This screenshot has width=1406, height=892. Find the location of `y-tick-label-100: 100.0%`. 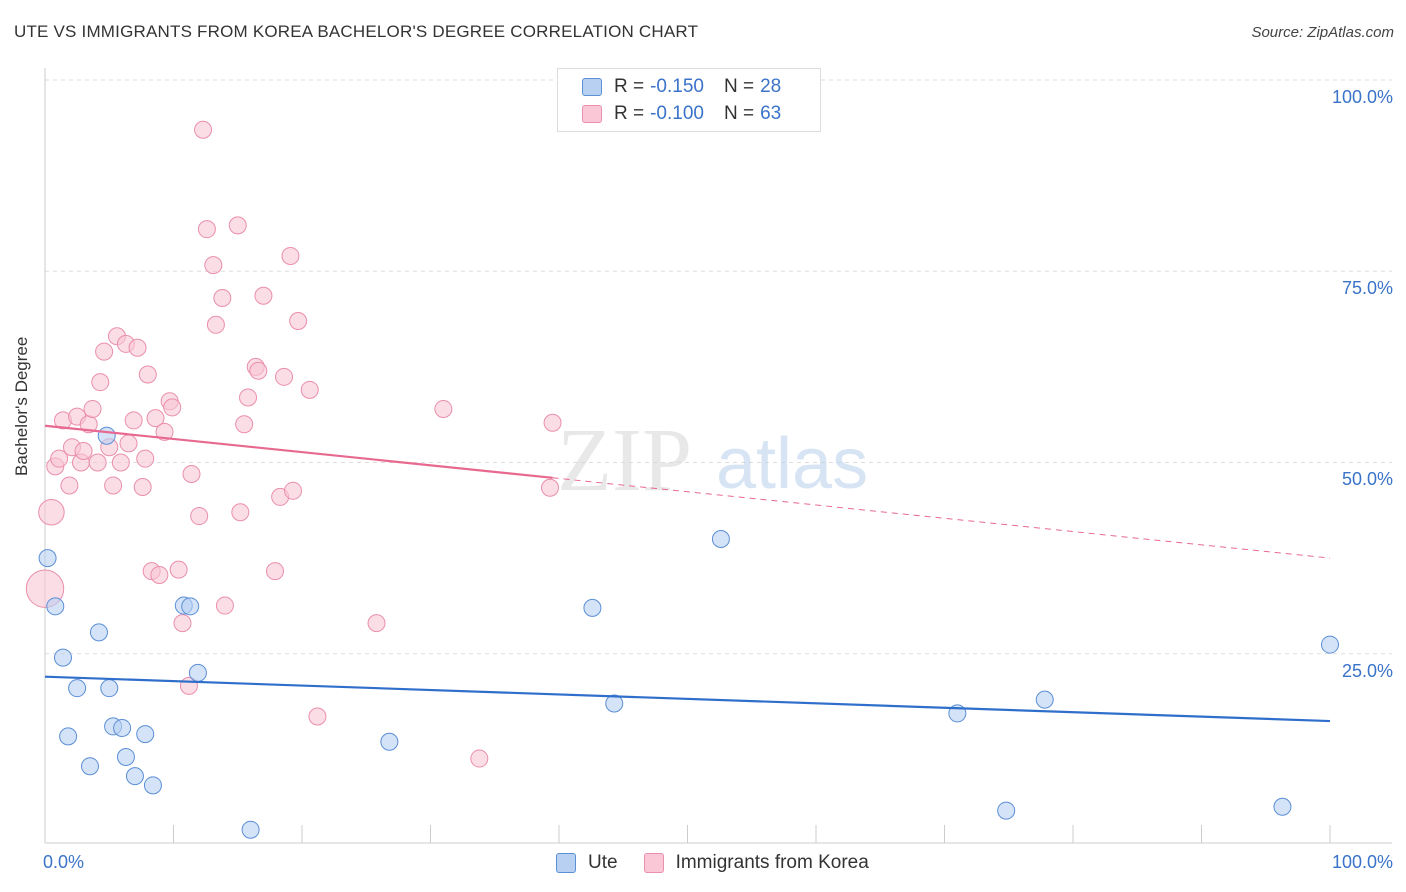

y-tick-label-100: 100.0% is located at coordinates (1362, 97).